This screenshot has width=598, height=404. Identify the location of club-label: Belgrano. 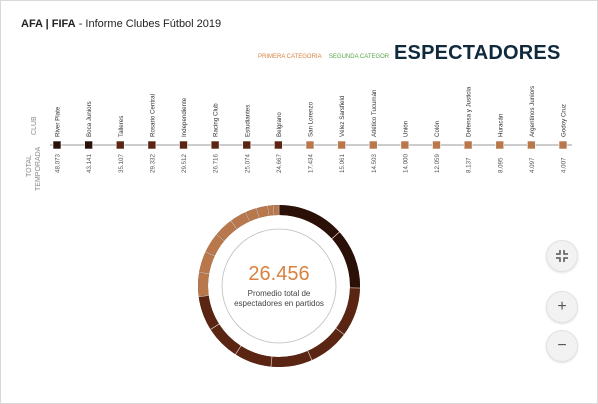
(279, 124).